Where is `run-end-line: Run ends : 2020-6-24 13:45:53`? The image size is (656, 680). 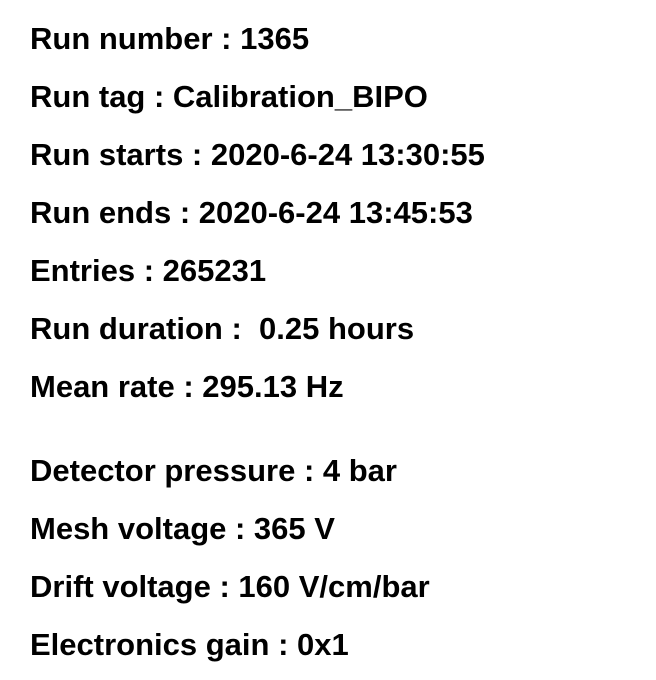 run-end-line: Run ends : 2020-6-24 13:45:53 is located at coordinates (251, 212).